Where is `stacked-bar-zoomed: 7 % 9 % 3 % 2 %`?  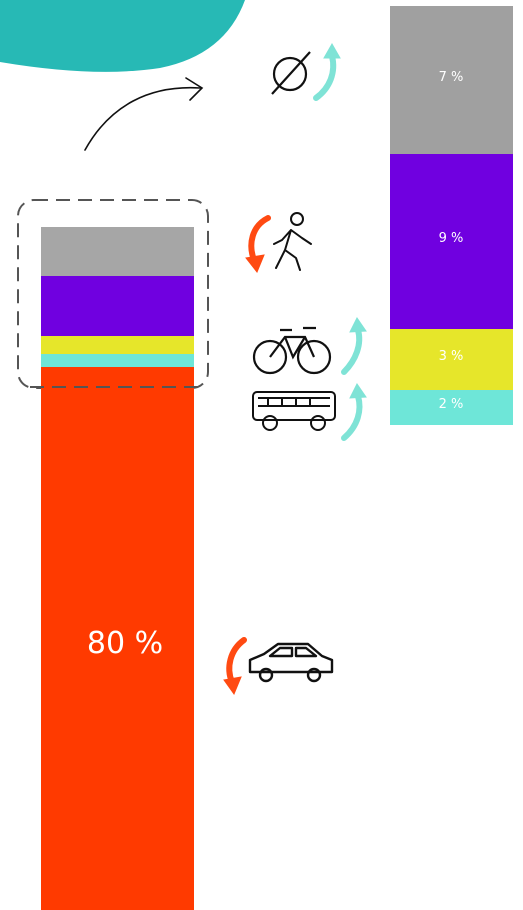 stacked-bar-zoomed: 7 % 9 % 3 % 2 % is located at coordinates (451, 215).